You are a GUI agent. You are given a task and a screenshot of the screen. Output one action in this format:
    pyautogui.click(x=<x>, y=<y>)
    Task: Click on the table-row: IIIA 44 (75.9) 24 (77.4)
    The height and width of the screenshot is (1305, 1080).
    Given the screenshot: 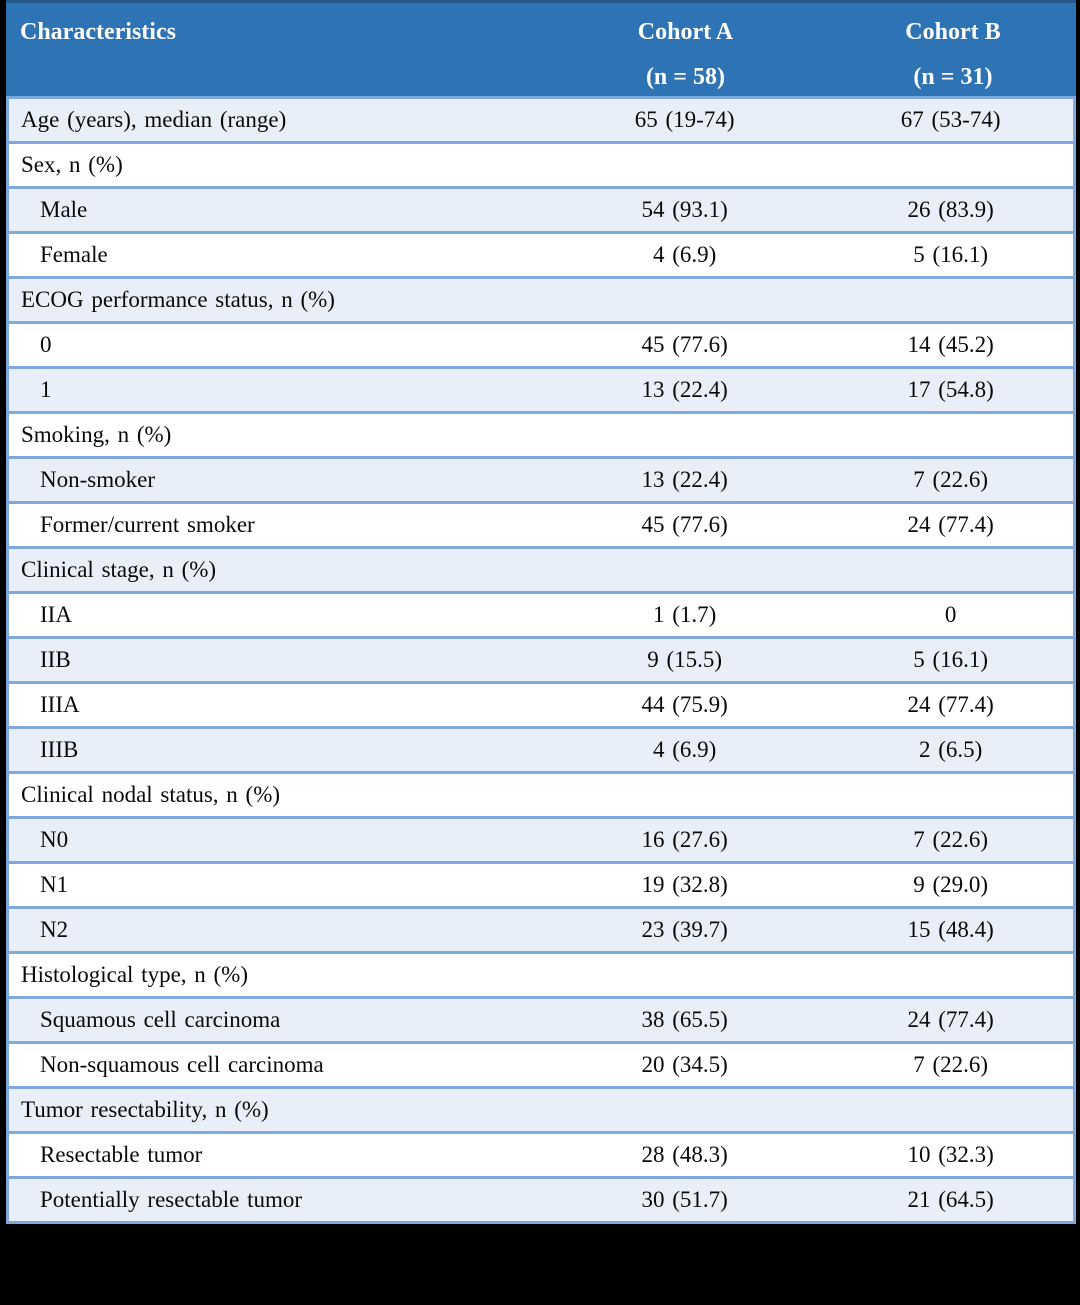 What is the action you would take?
    pyautogui.click(x=541, y=703)
    